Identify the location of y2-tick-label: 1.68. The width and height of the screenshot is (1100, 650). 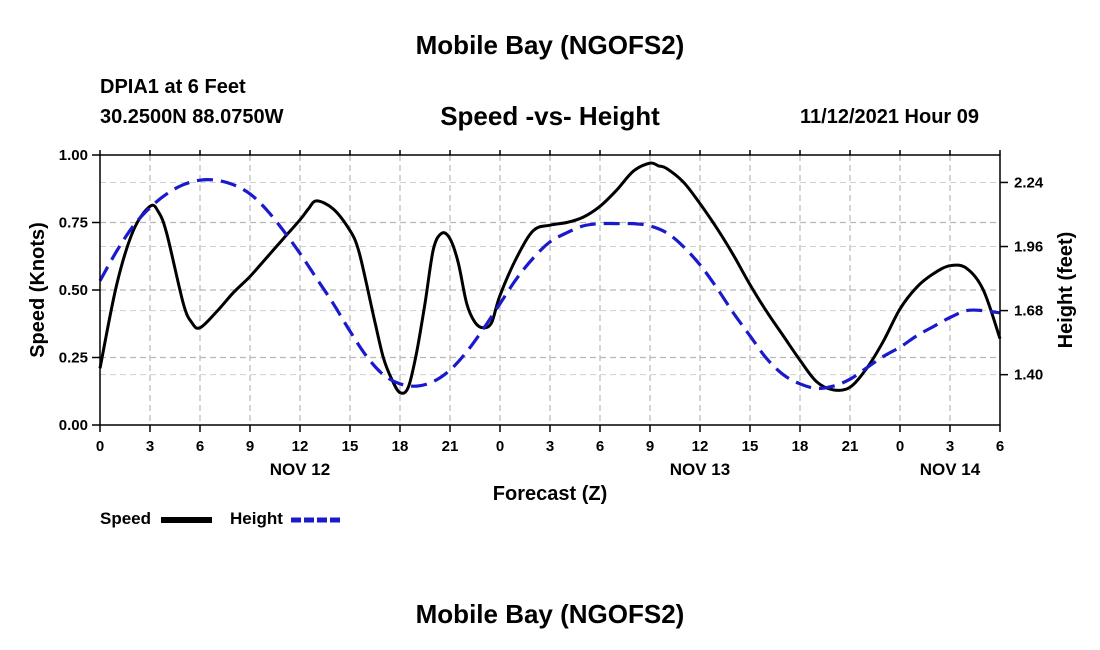
(1028, 311).